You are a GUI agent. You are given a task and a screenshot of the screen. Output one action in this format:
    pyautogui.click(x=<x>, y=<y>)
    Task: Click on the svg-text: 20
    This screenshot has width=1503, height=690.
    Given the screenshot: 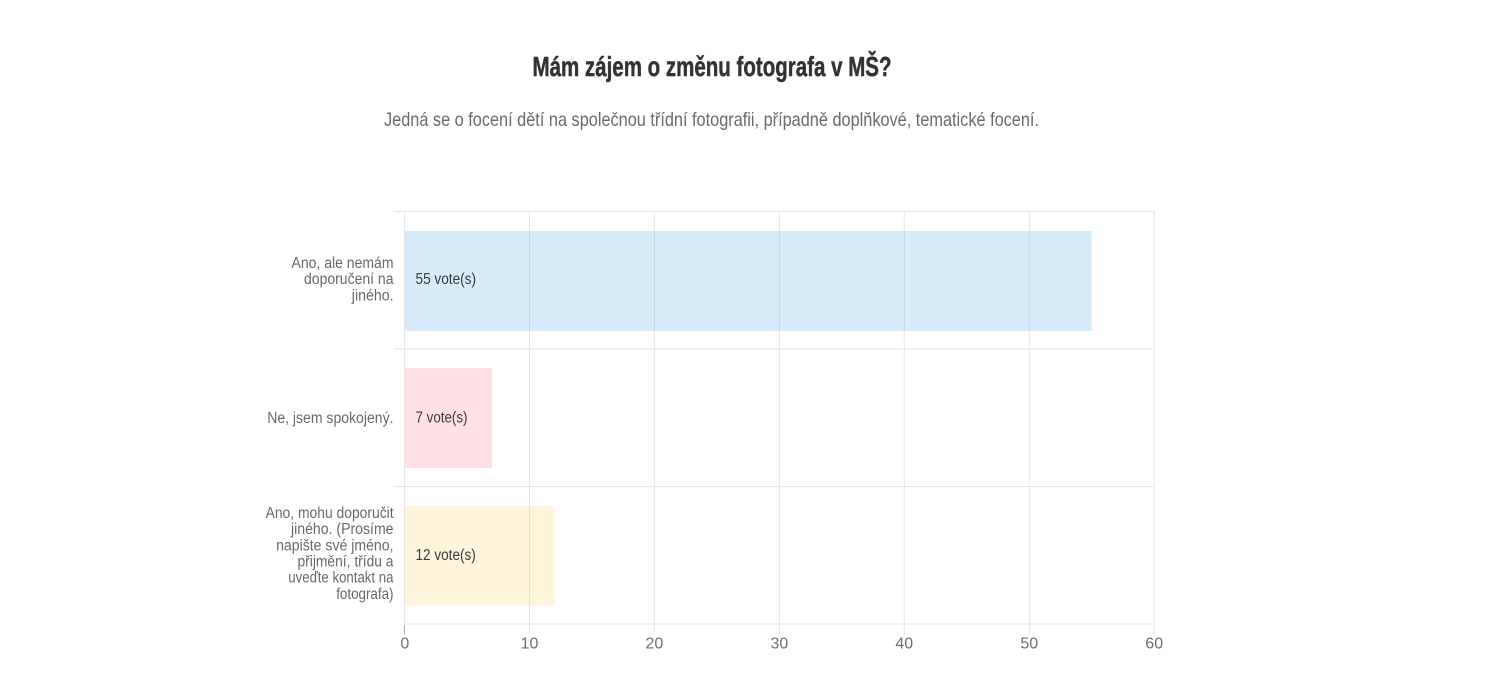 What is the action you would take?
    pyautogui.click(x=655, y=644)
    